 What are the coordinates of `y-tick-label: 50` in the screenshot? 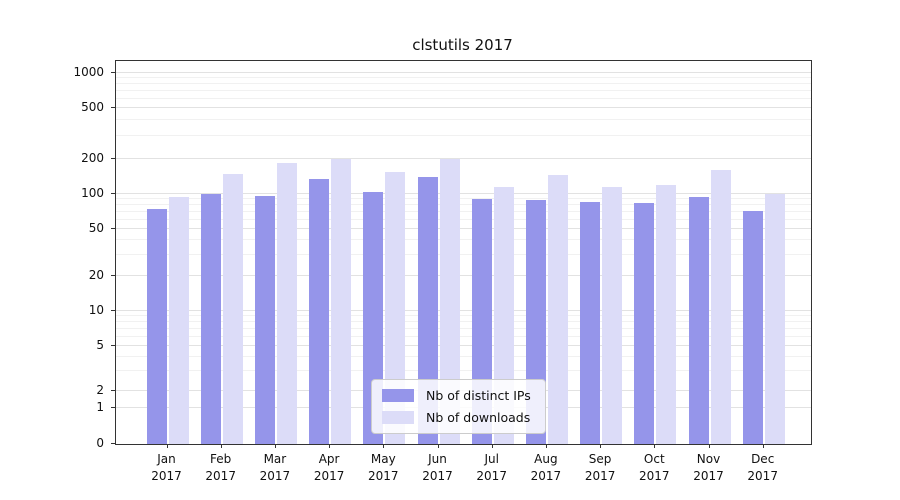 It's located at (96, 228).